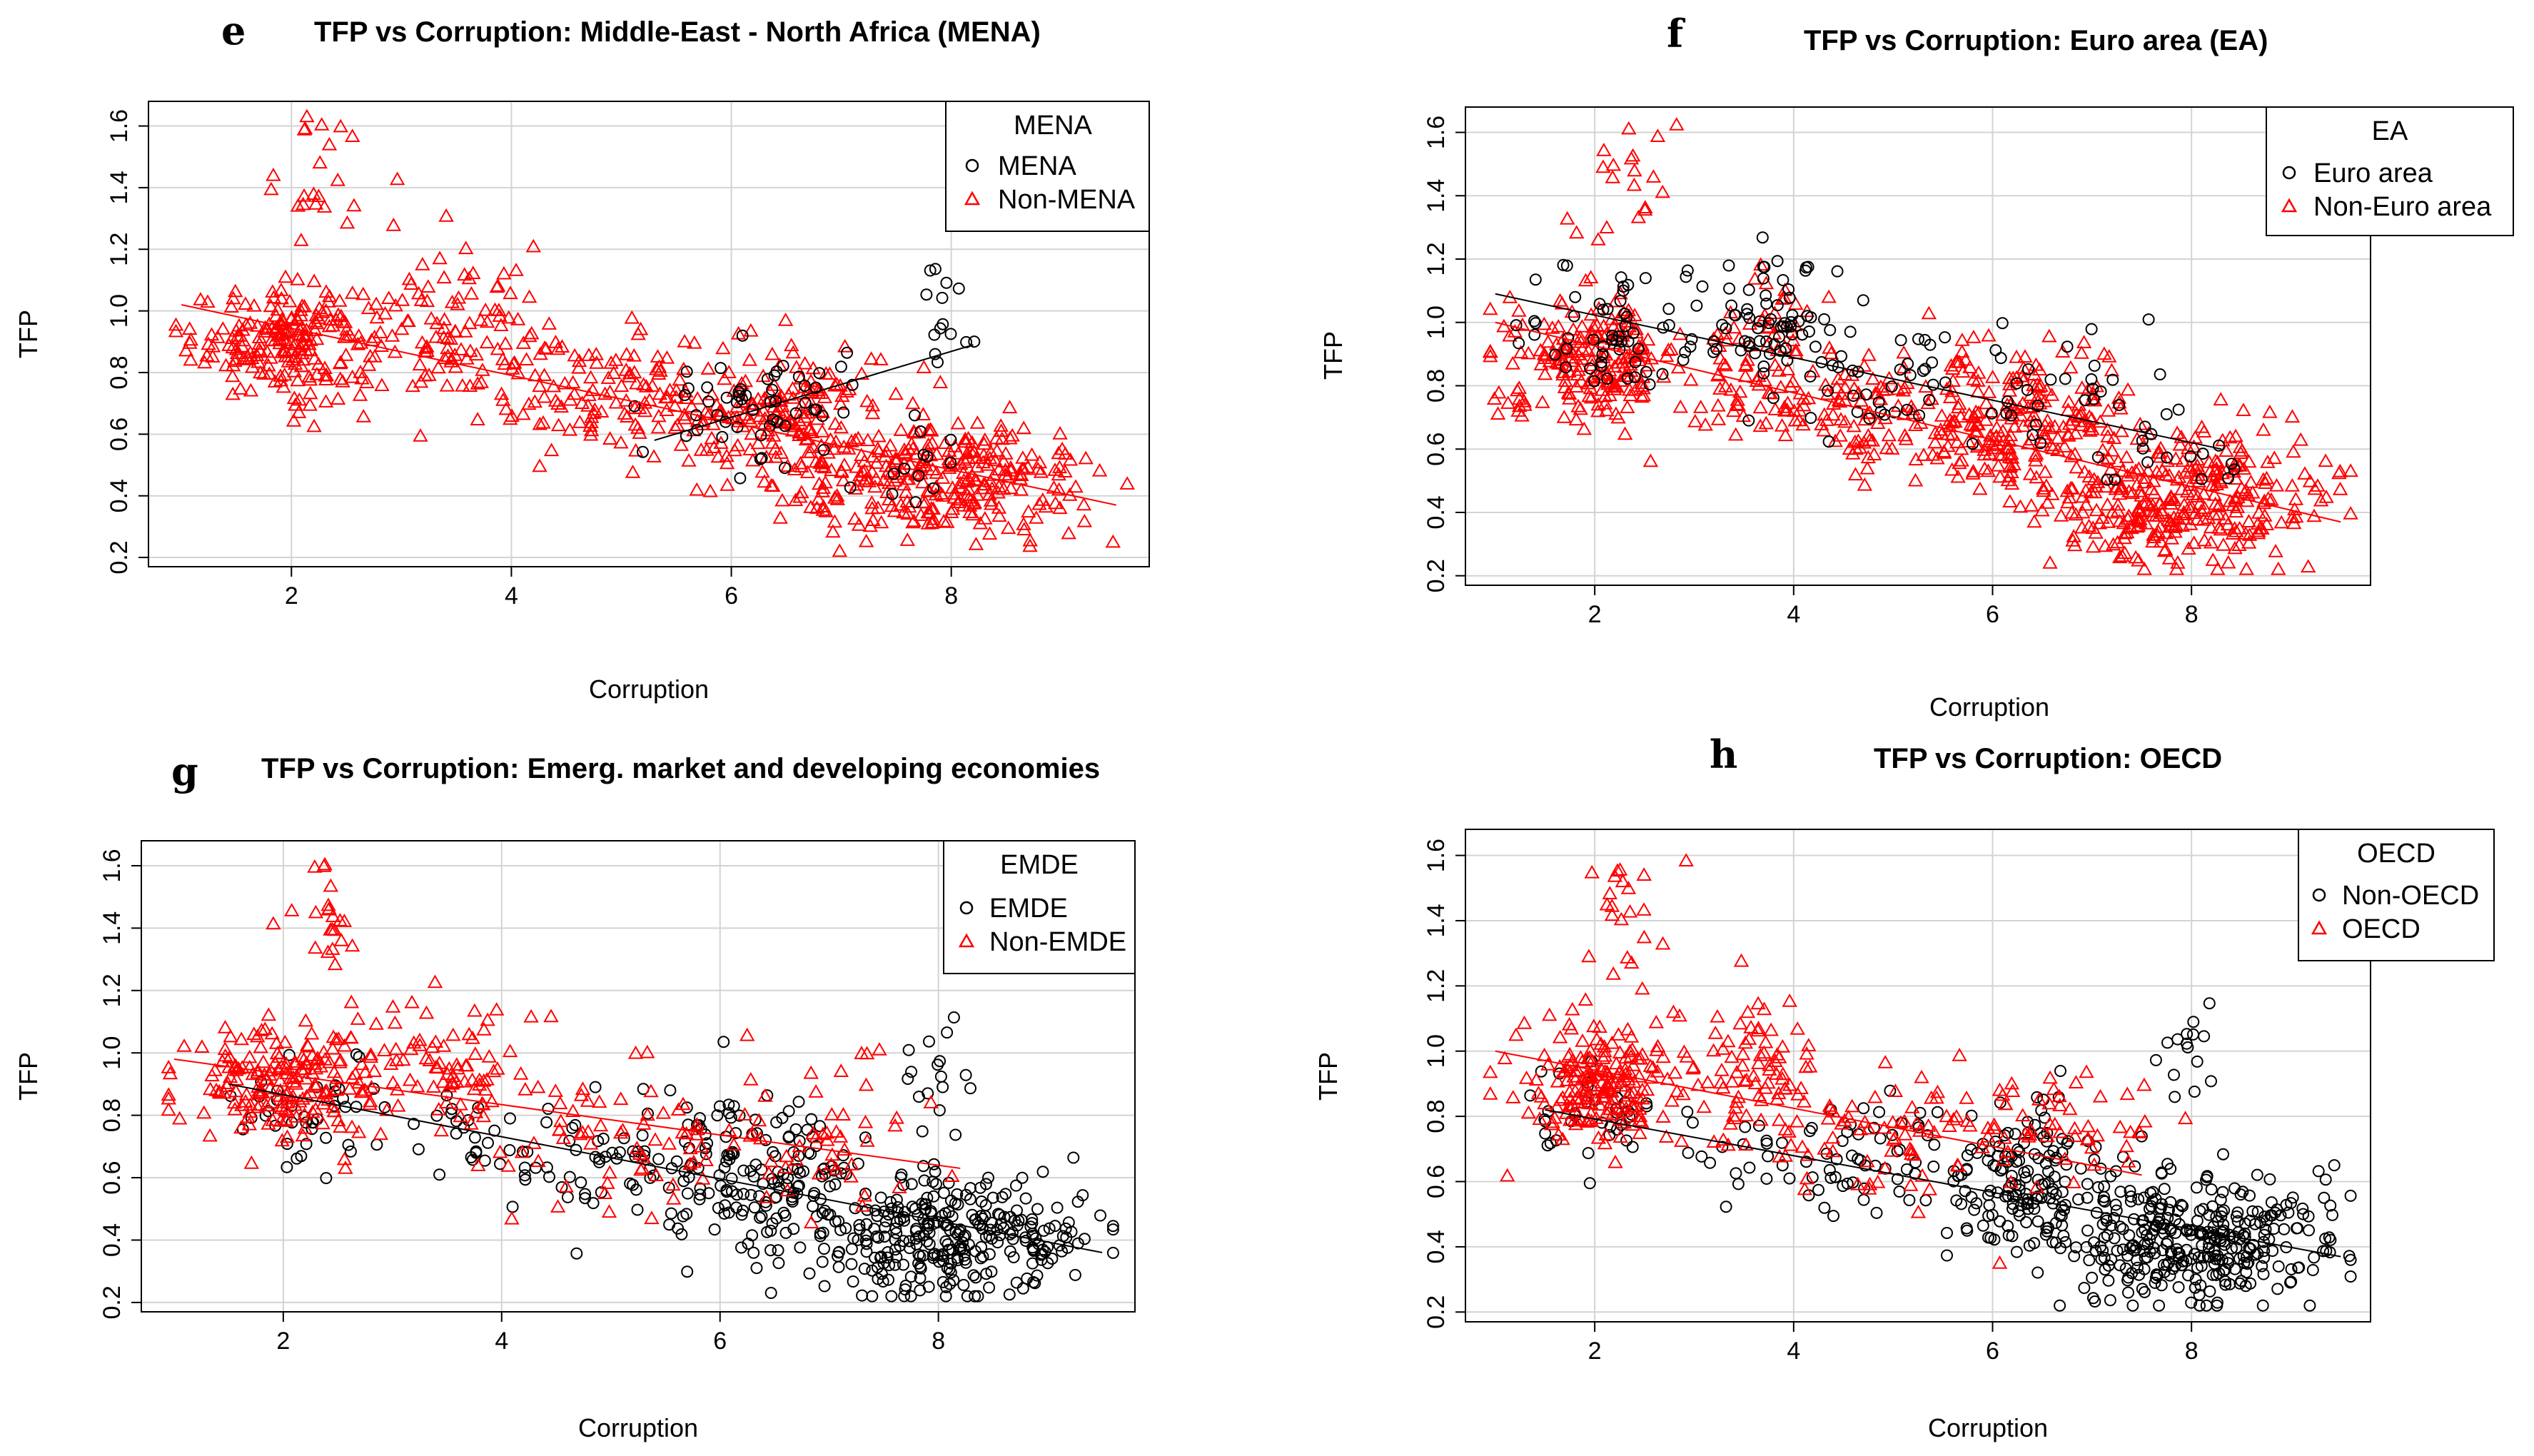  What do you see at coordinates (1037, 166) in the screenshot?
I see `legend-label: MENA` at bounding box center [1037, 166].